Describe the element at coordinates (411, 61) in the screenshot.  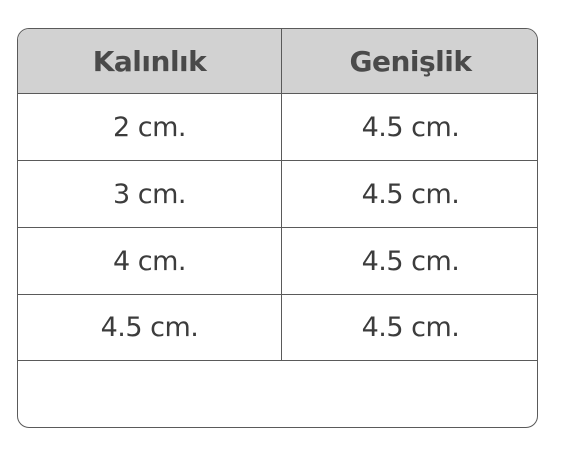
I see `header-cell-width: Genişlik` at that location.